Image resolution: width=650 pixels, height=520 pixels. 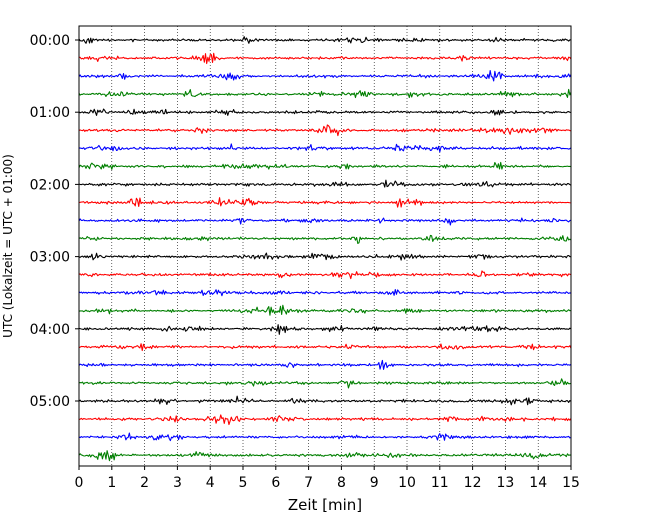 What do you see at coordinates (374, 483) in the screenshot?
I see `x-tick-label-9: 9` at bounding box center [374, 483].